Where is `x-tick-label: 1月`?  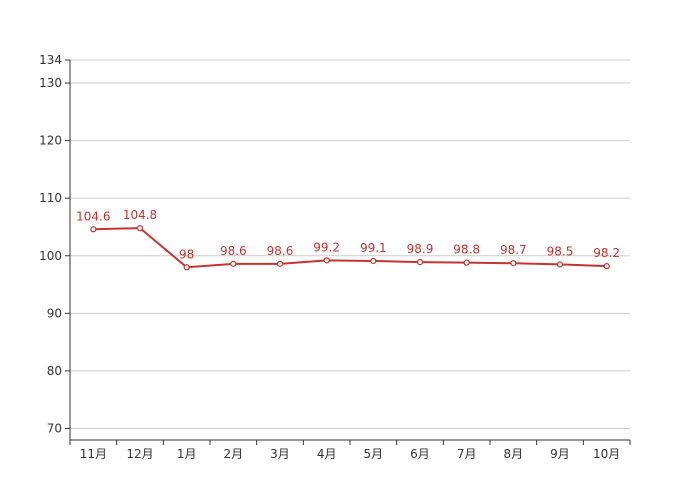 x-tick-label: 1月 is located at coordinates (187, 454).